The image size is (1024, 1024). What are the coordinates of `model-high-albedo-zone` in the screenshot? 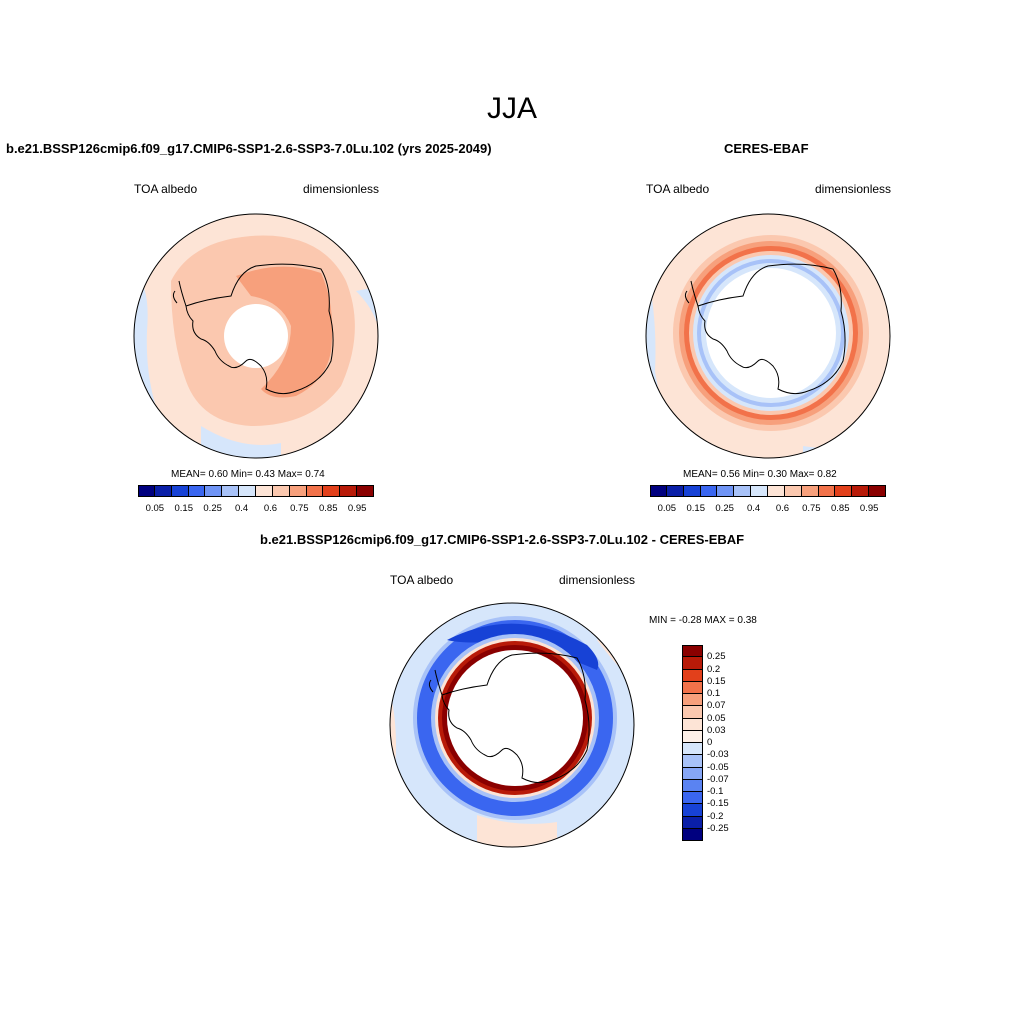 It's located at (284, 332).